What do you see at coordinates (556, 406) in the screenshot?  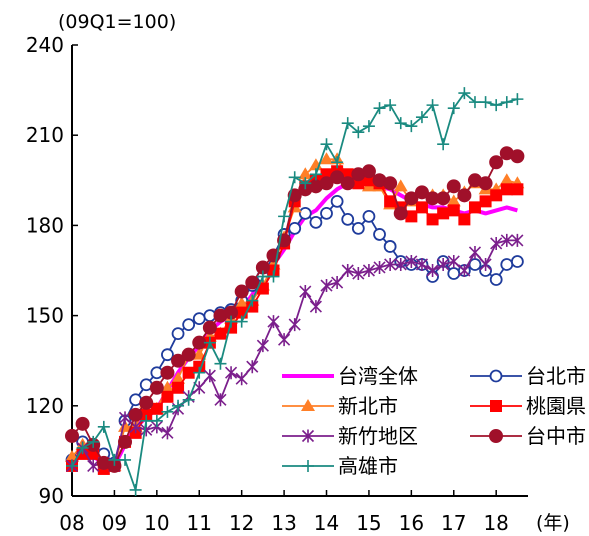 I see `legend-label: 桃園県` at bounding box center [556, 406].